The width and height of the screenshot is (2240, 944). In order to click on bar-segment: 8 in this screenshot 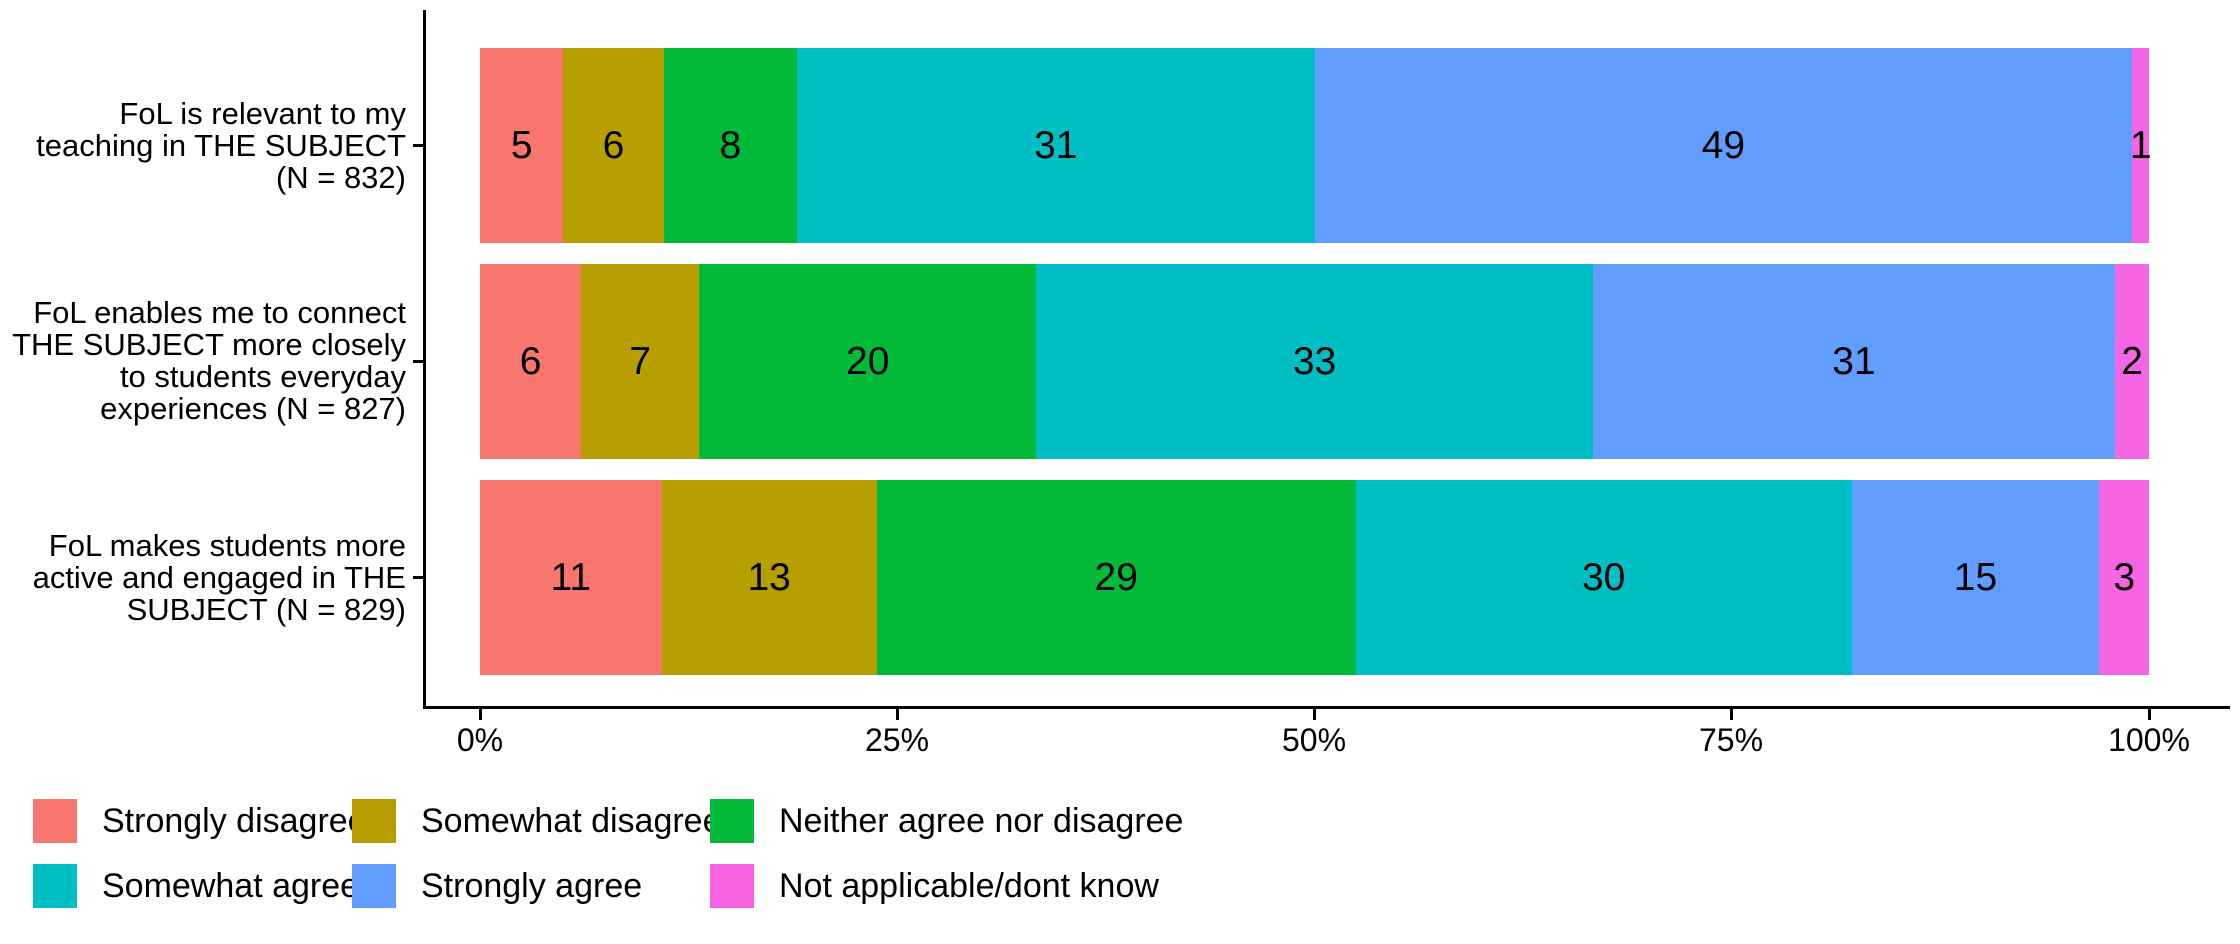, I will do `click(730, 145)`.